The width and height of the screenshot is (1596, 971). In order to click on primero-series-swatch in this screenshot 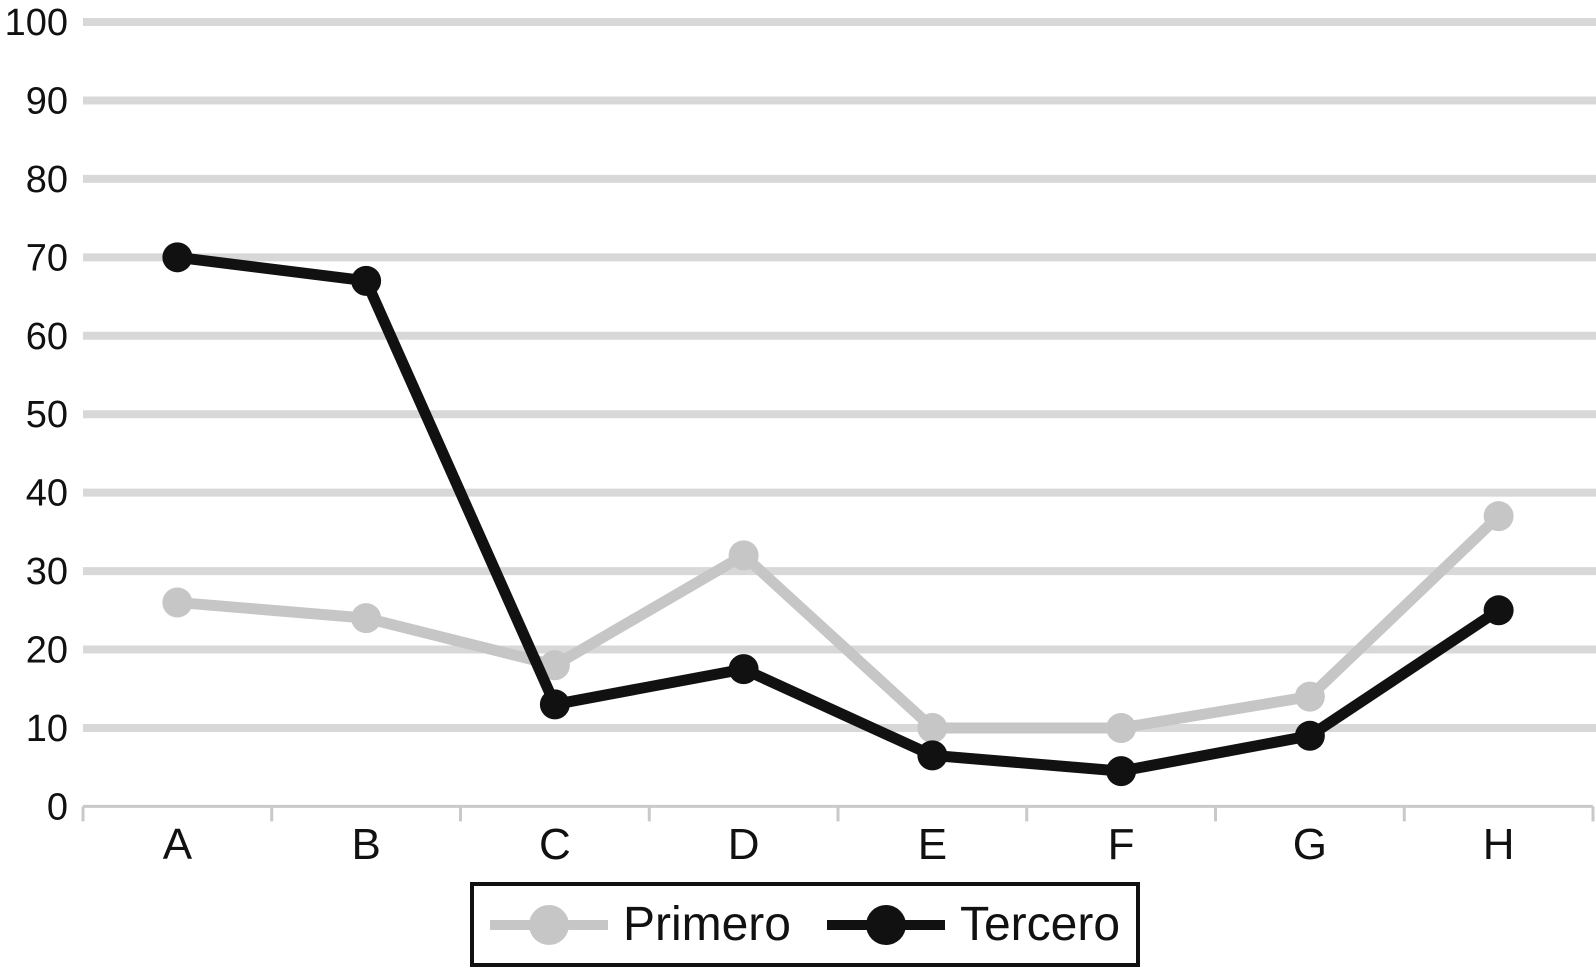, I will do `click(548, 925)`.